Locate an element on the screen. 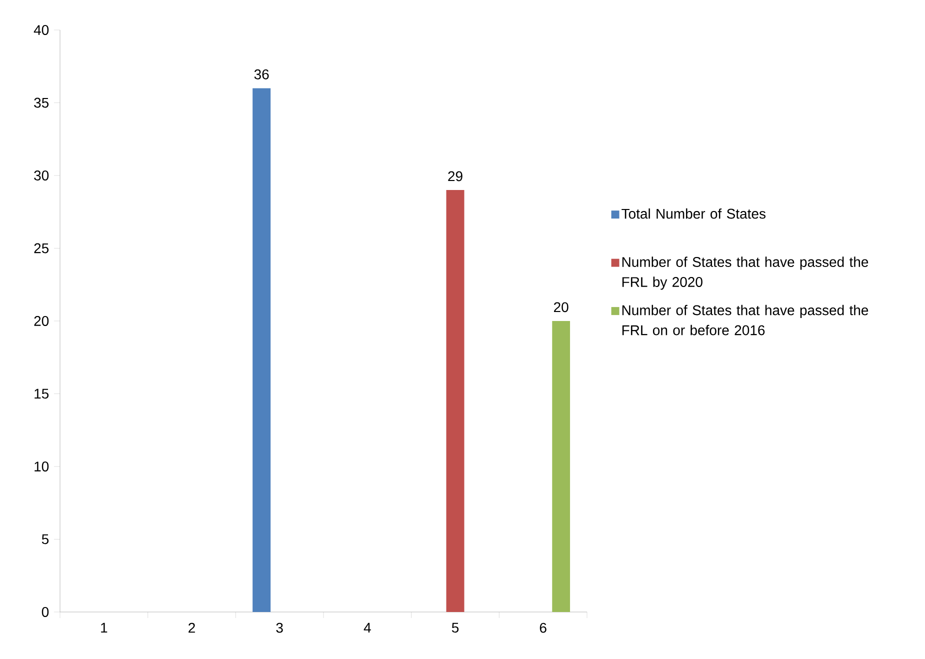 The image size is (925, 659). x-tick-label: 3 is located at coordinates (279, 627).